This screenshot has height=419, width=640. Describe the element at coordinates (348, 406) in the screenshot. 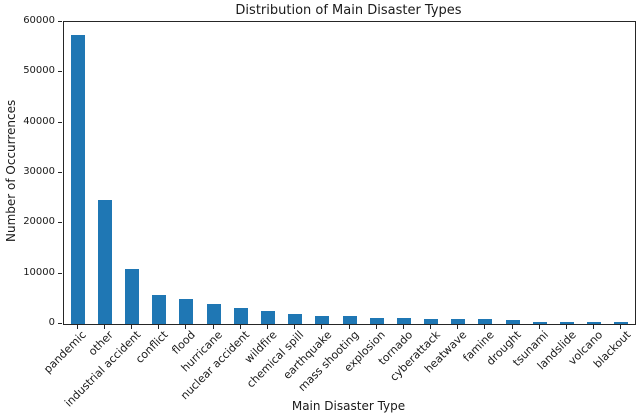

I see `x-axis-label: Main Disaster Type` at that location.